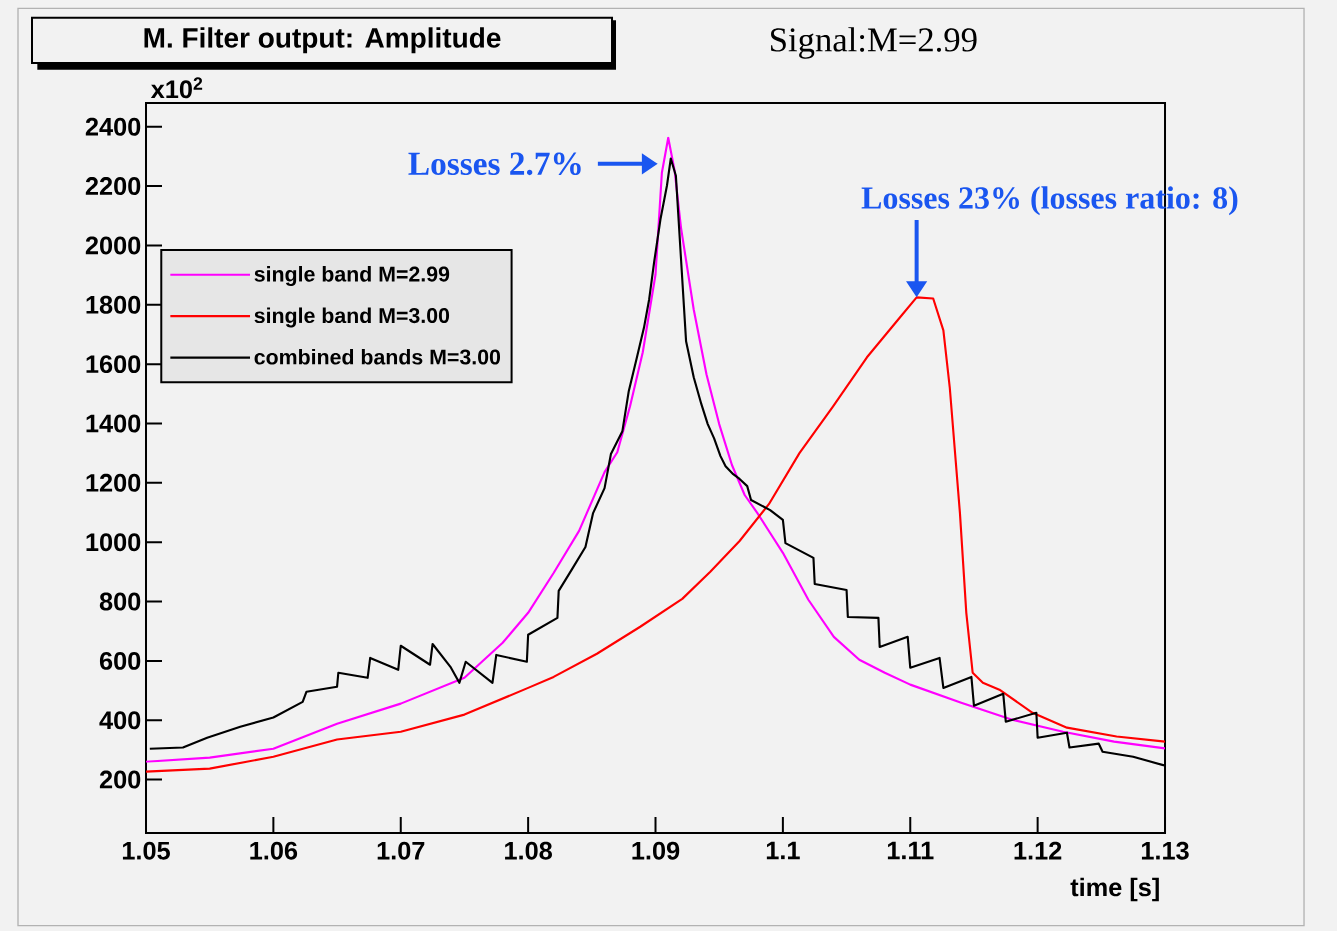 This screenshot has height=931, width=1337. Describe the element at coordinates (874, 43) in the screenshot. I see `text: Signal:M=2.99` at that location.